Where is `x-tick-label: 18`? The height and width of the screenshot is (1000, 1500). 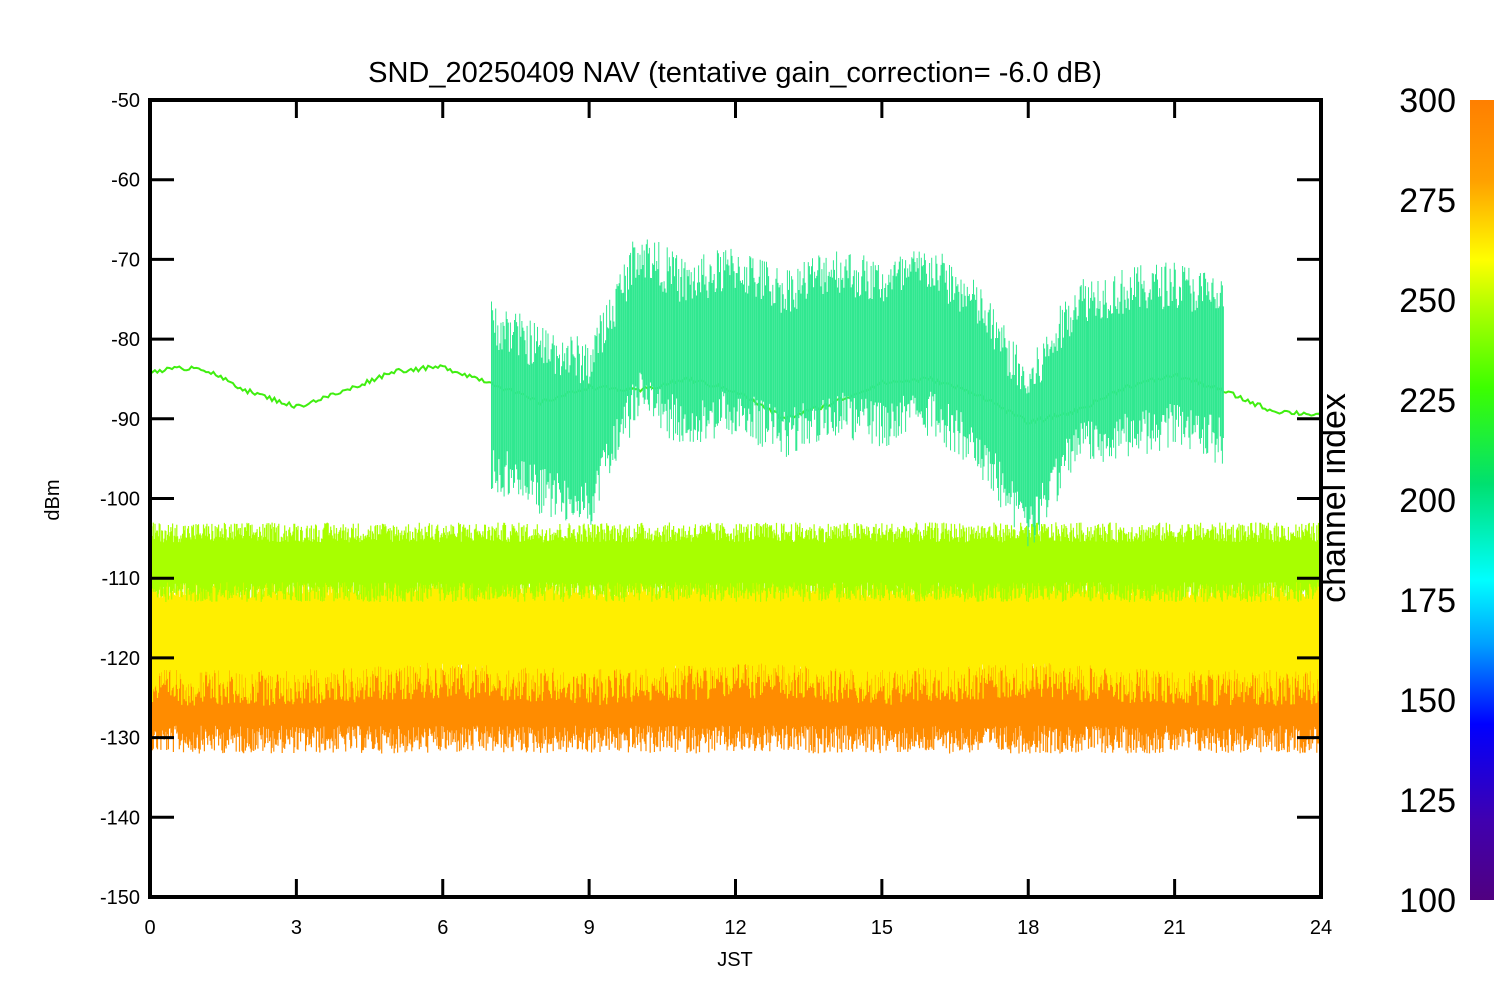
x-tick-label: 18 is located at coordinates (1028, 928).